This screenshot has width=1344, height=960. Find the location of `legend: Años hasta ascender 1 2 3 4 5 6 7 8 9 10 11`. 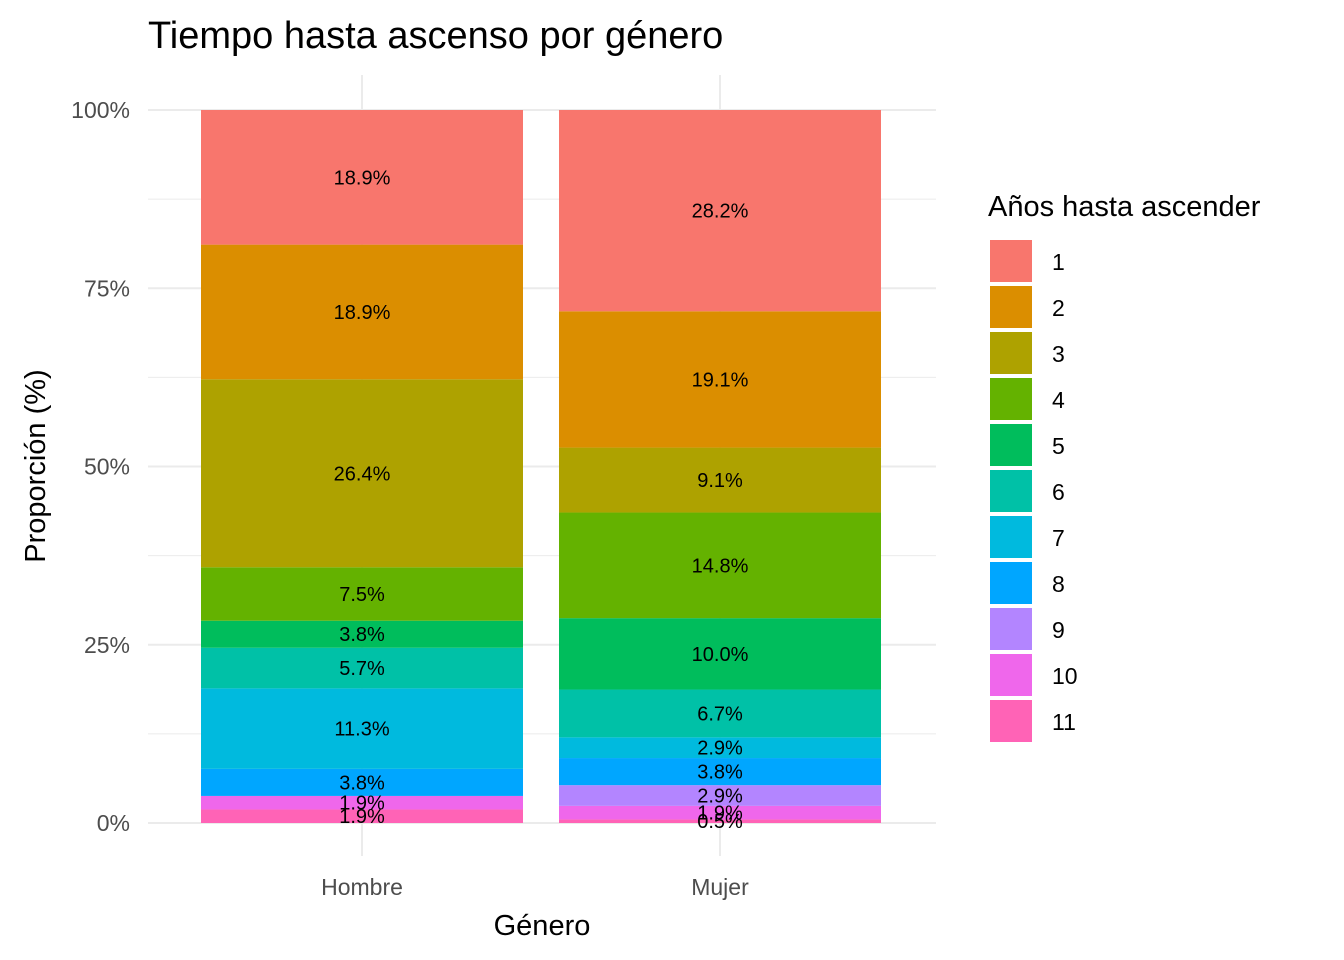

legend: Años hasta ascender 1 2 3 4 5 6 7 8 9 10 11 is located at coordinates (1124, 466).